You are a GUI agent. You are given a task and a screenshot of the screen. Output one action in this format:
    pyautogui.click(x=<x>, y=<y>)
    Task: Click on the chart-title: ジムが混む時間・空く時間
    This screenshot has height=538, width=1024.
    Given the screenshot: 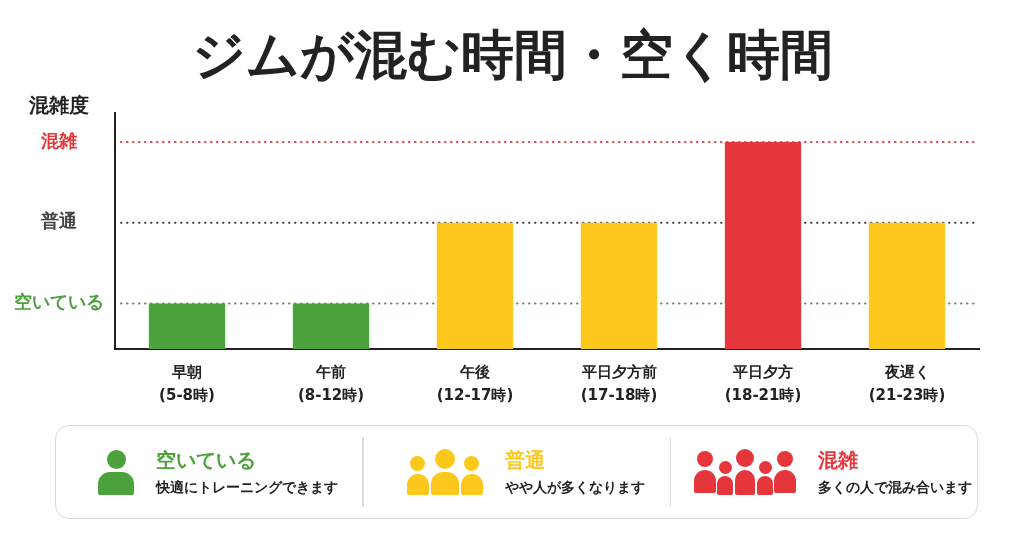 What is the action you would take?
    pyautogui.click(x=512, y=55)
    